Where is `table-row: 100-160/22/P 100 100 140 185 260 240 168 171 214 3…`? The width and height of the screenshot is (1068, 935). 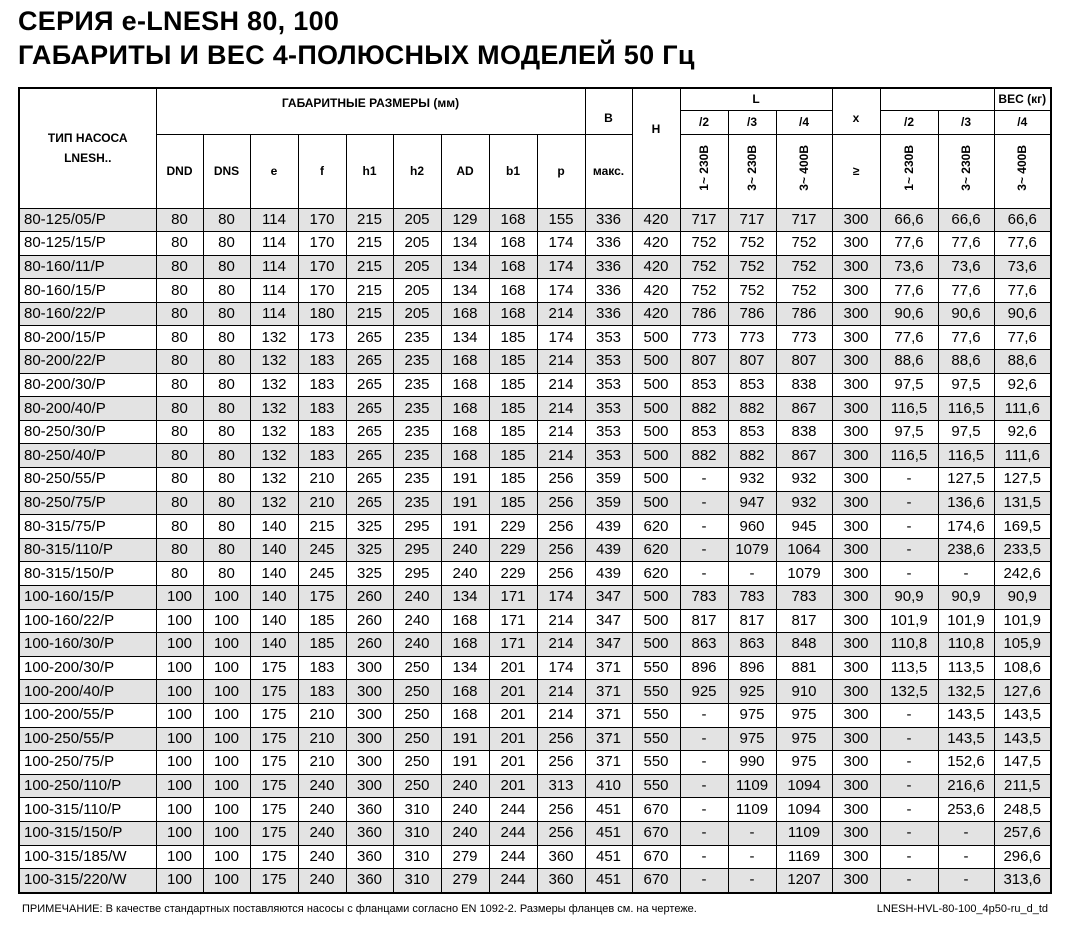 table-row: 100-160/22/P 100 100 140 185 260 240 168 171 214 3… is located at coordinates (535, 621).